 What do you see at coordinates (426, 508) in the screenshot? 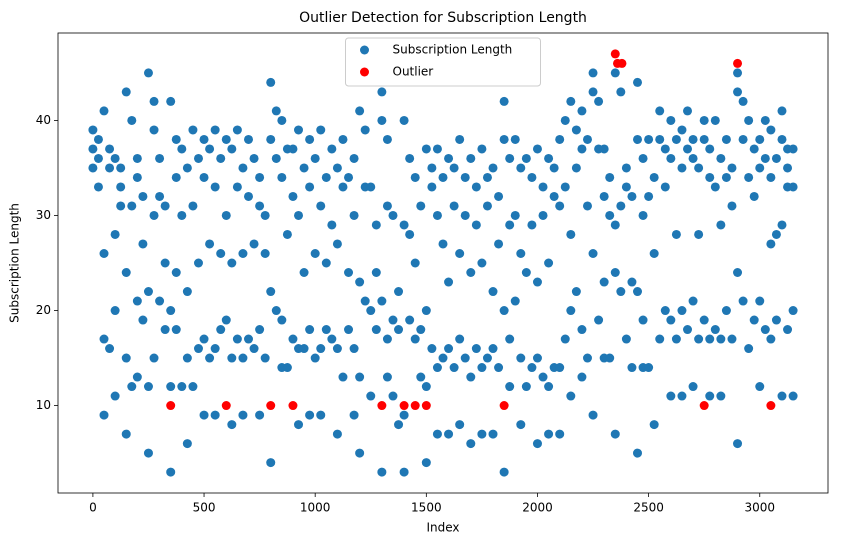
I see `x-tick-label: 1500` at bounding box center [426, 508].